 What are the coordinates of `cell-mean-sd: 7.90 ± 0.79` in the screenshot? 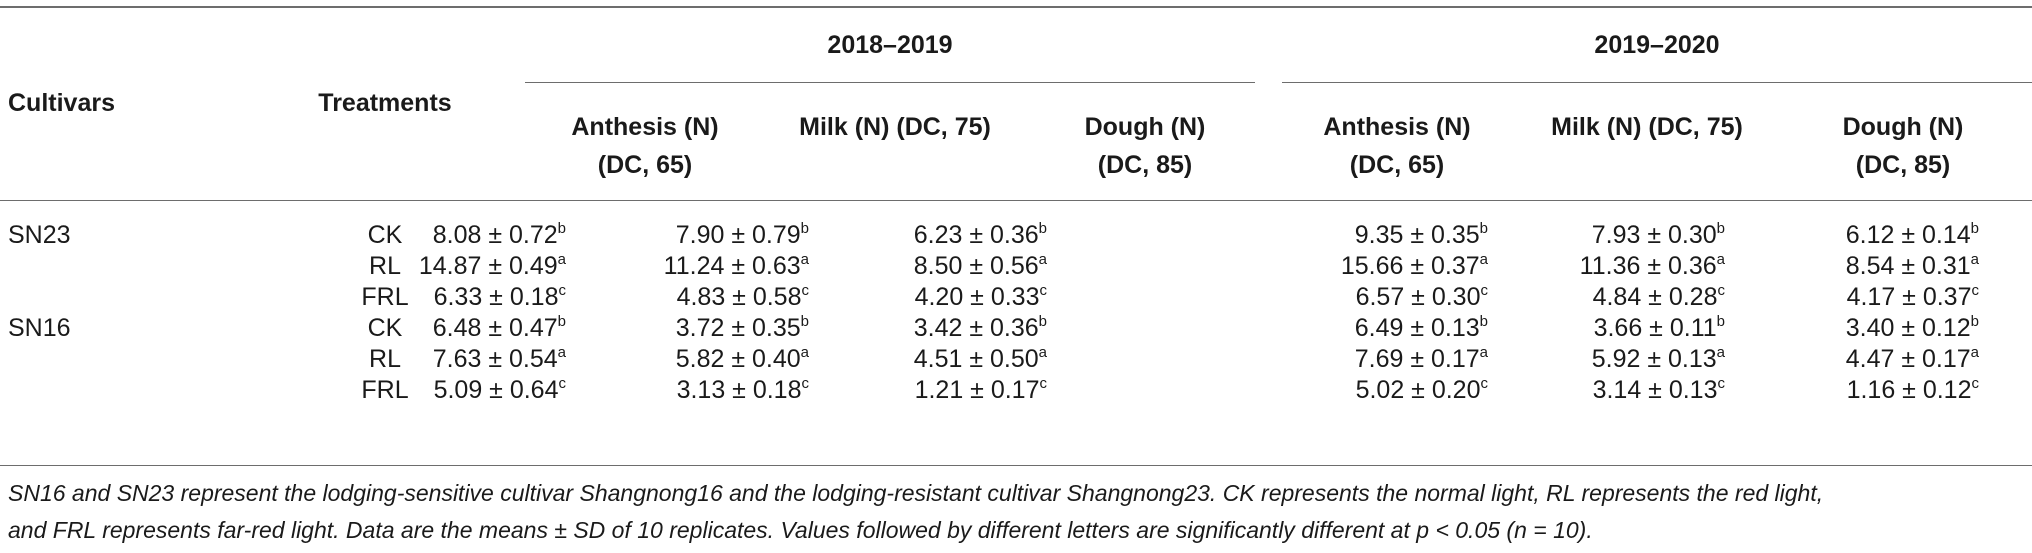 It's located at (738, 235).